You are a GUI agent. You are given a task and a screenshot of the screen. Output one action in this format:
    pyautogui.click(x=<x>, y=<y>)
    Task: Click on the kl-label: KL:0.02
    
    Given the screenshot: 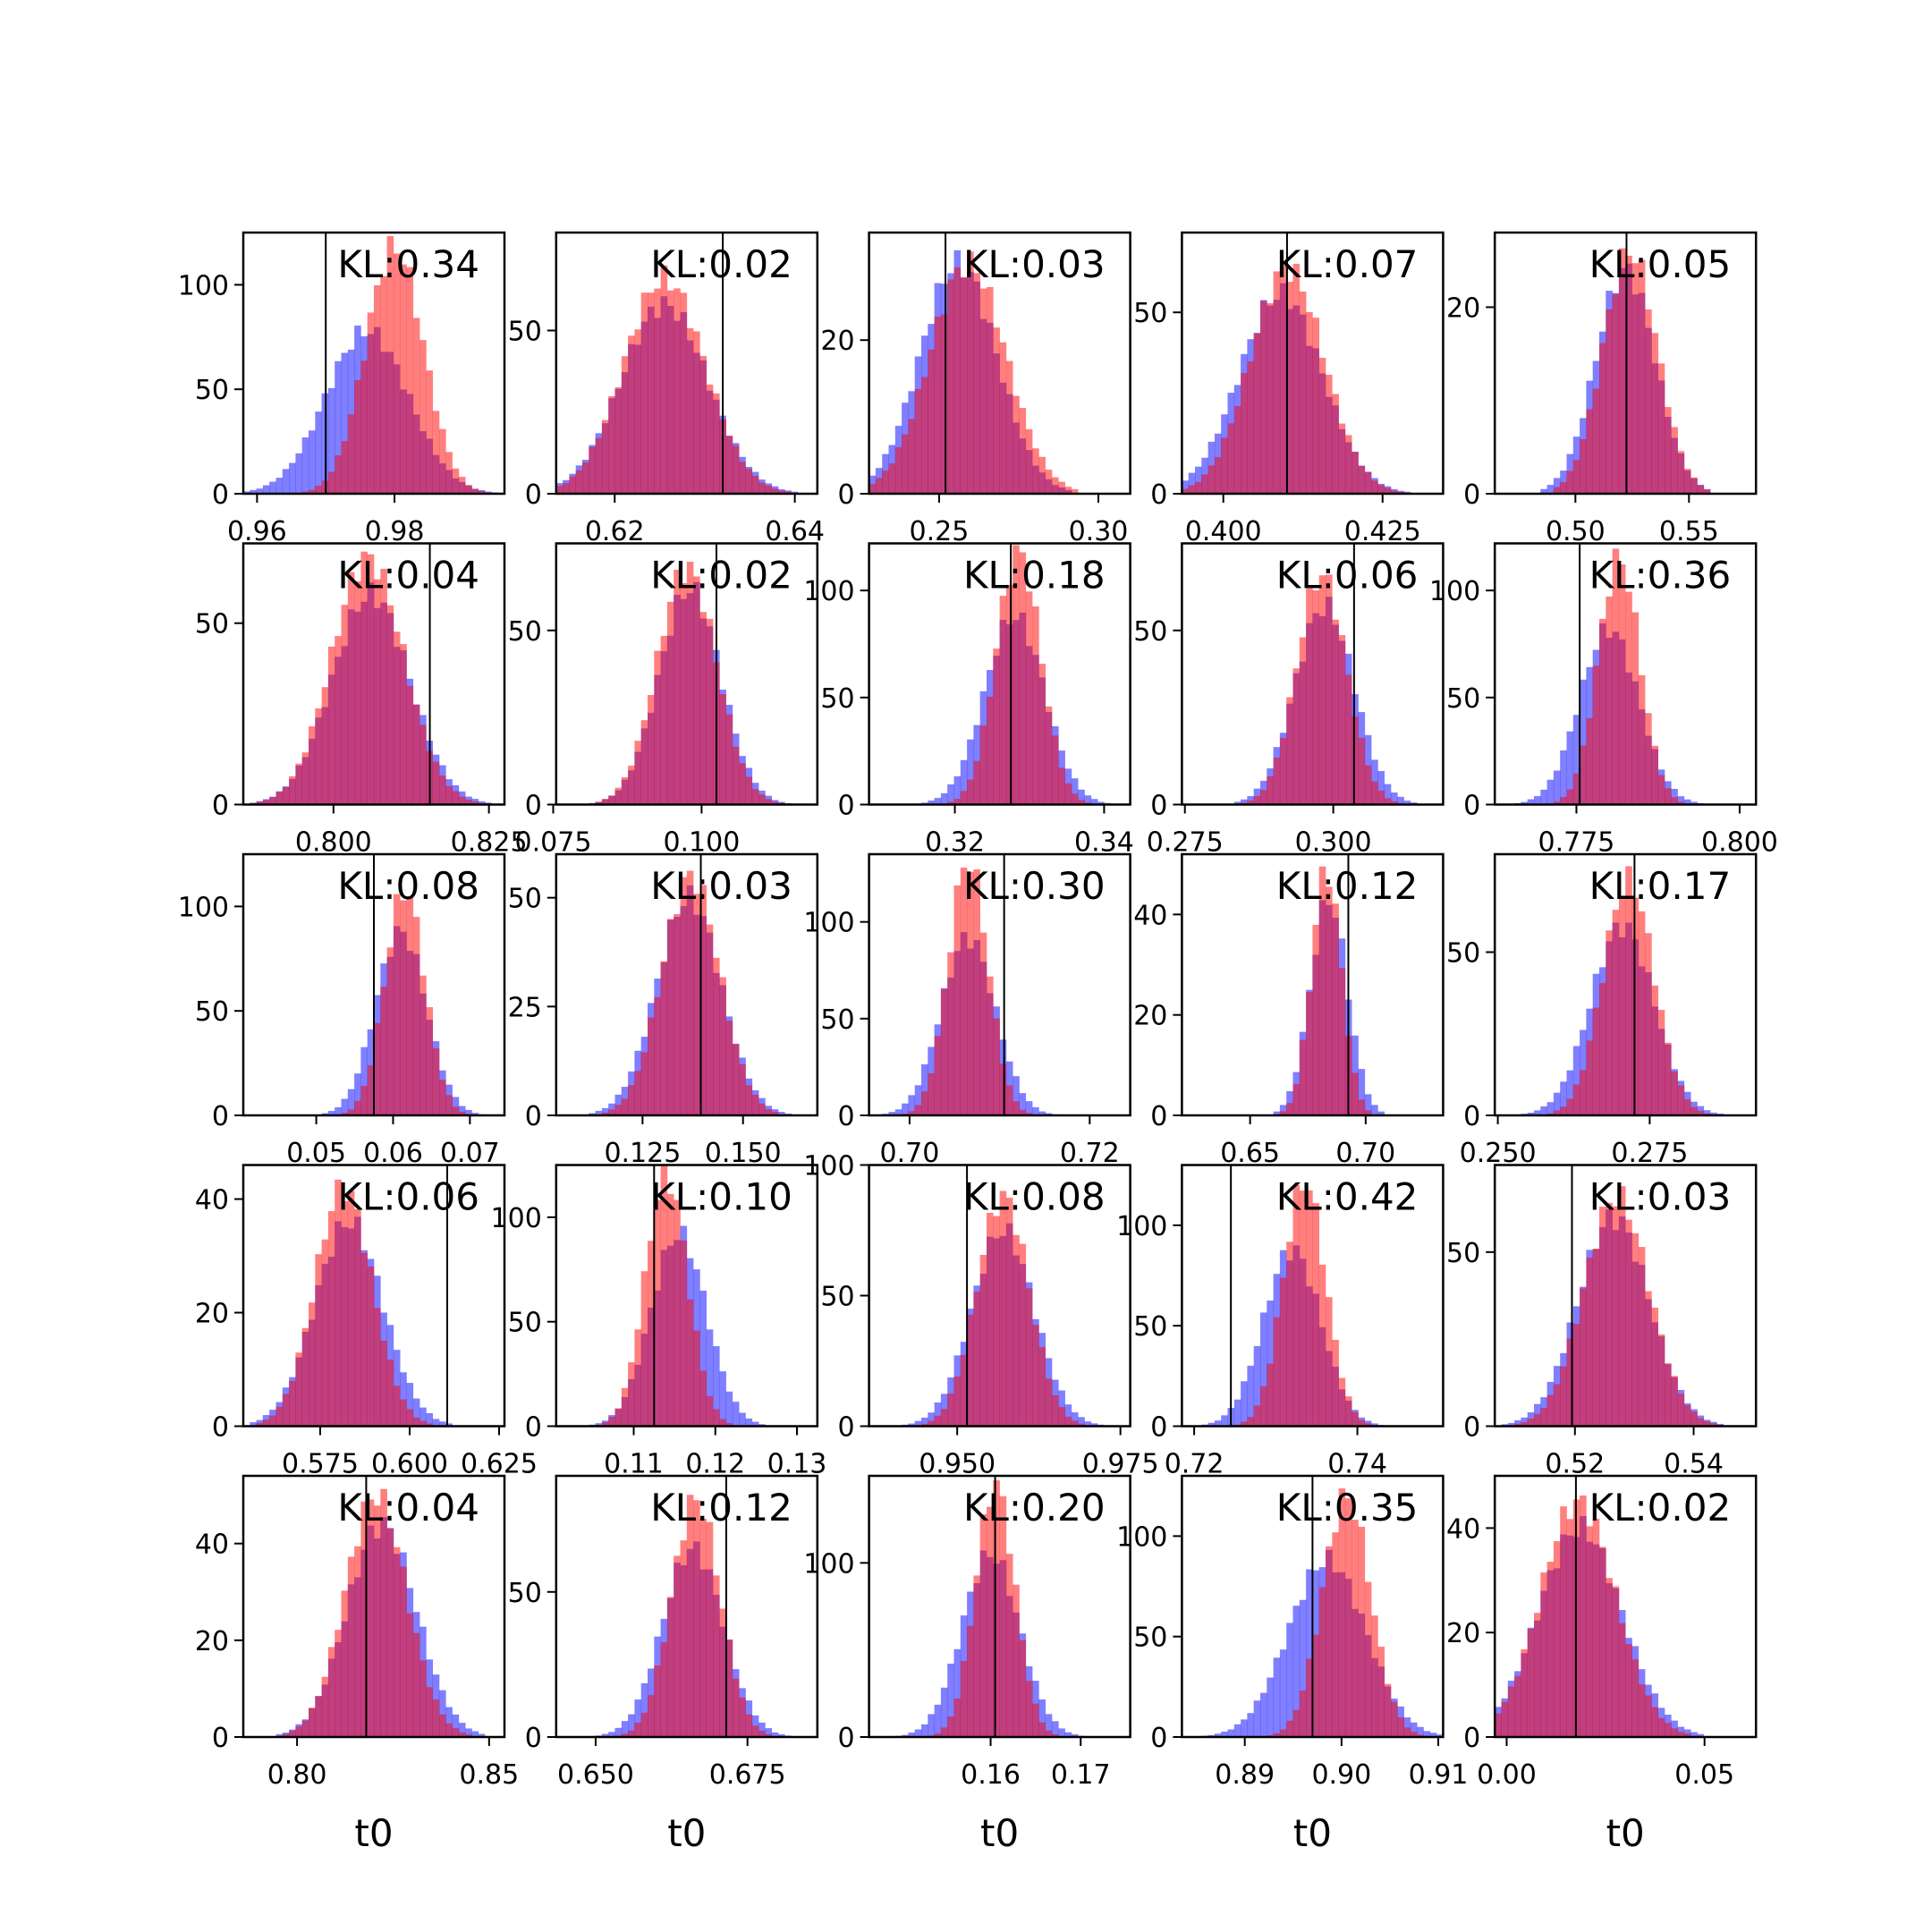 What is the action you would take?
    pyautogui.click(x=721, y=264)
    